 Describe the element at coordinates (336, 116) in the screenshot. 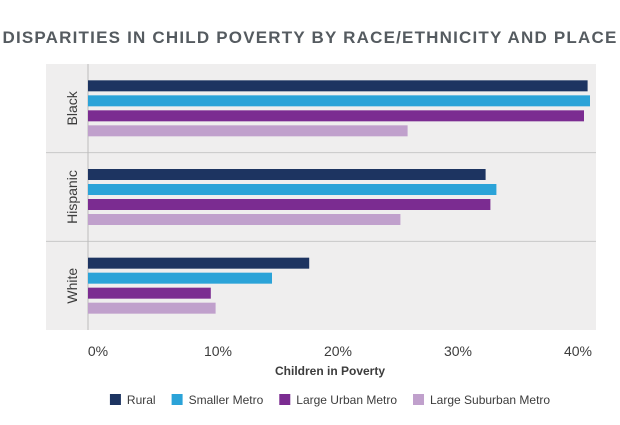

I see `bar-black-large-urban-metro` at that location.